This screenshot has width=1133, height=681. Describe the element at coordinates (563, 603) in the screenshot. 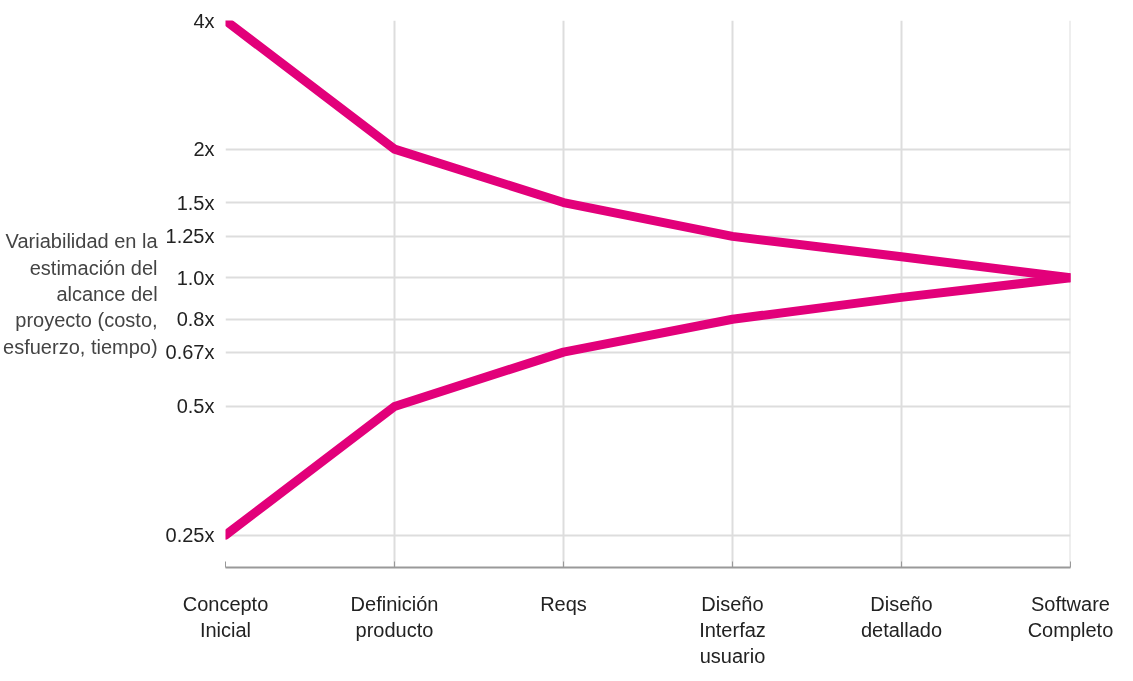

I see `x-tick-label: Reqs` at that location.